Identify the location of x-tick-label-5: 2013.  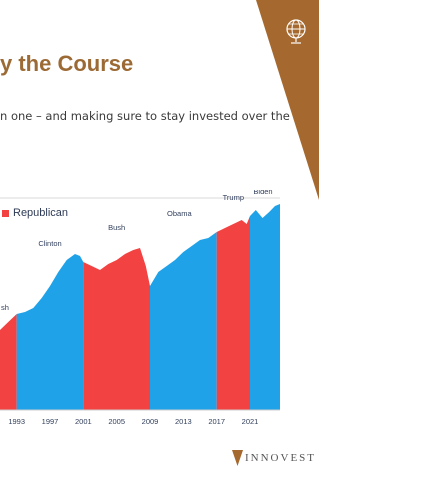
(183, 421).